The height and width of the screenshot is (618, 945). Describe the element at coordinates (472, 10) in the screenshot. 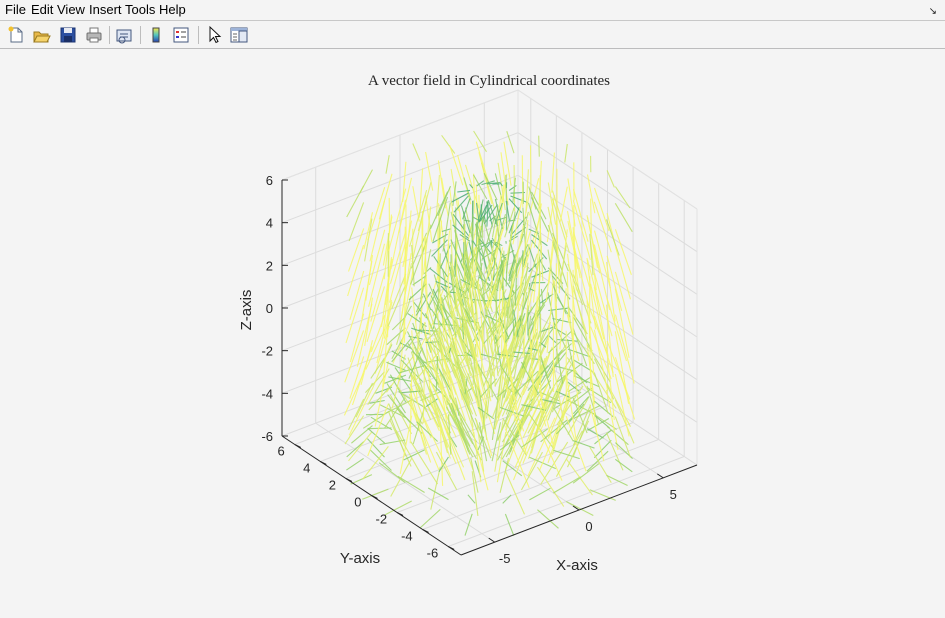

I see `menu-bar: File Edit View Insert Tools Help ↘` at that location.